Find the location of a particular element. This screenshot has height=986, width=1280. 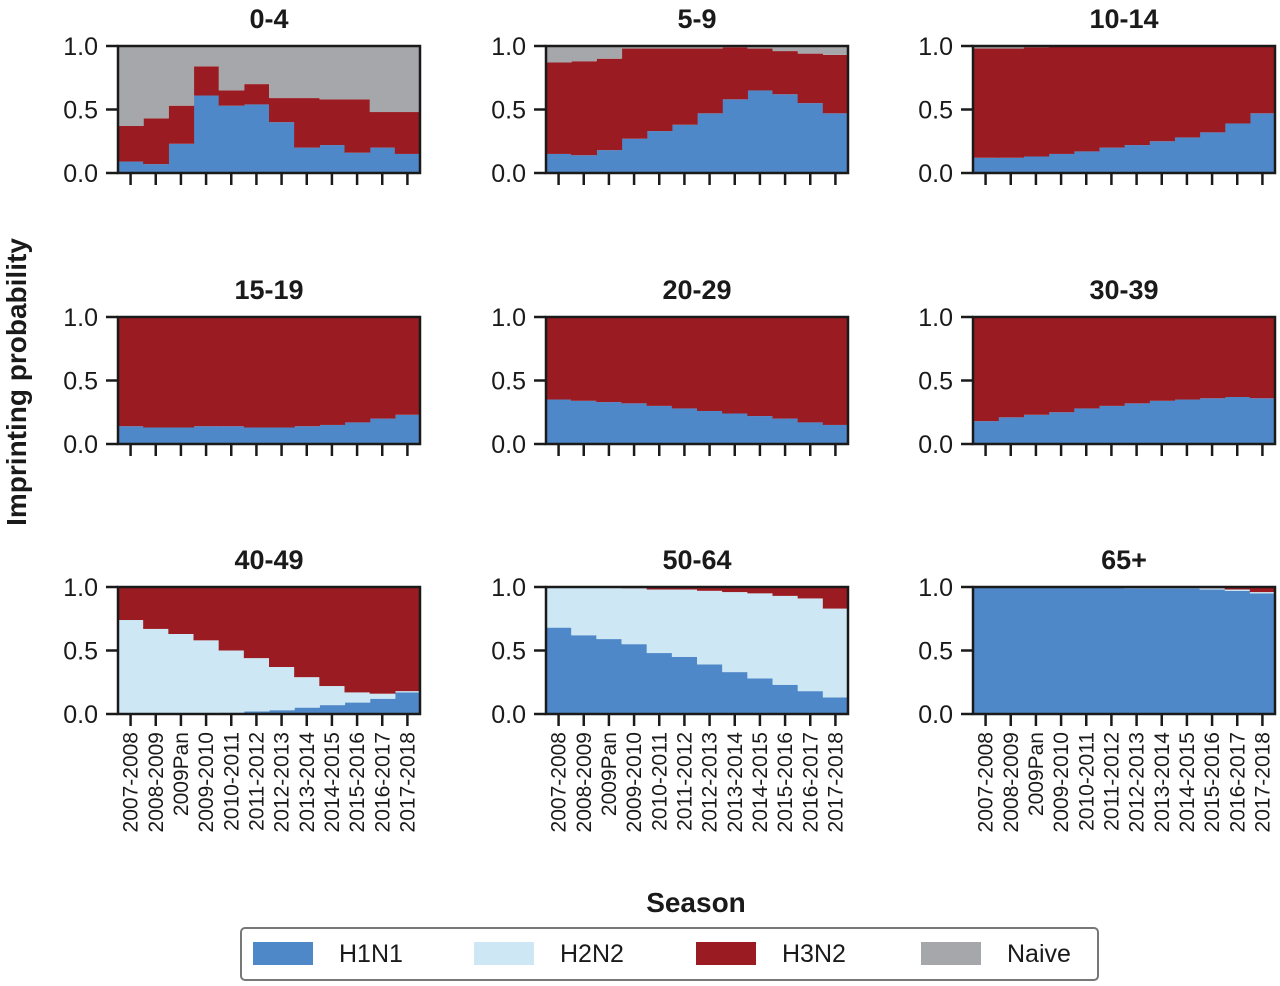

bar-Naive-2013-2014 is located at coordinates (307, 72).